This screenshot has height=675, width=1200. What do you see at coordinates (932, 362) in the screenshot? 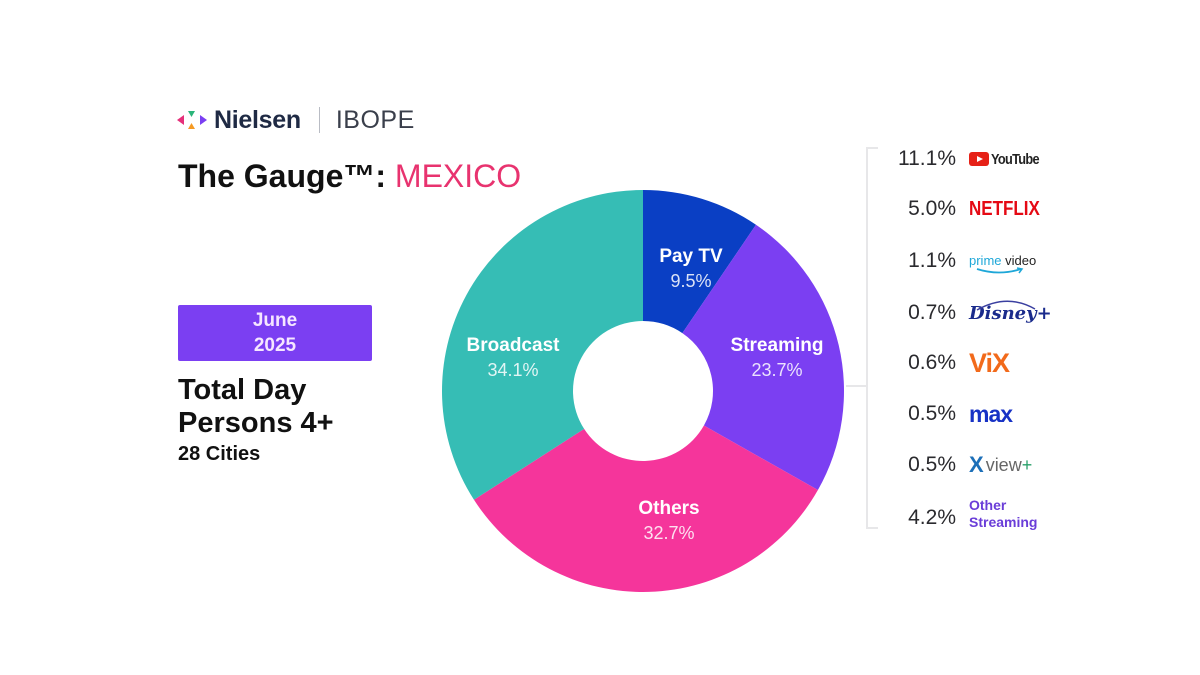
I see `service-share: 0.6%` at bounding box center [932, 362].